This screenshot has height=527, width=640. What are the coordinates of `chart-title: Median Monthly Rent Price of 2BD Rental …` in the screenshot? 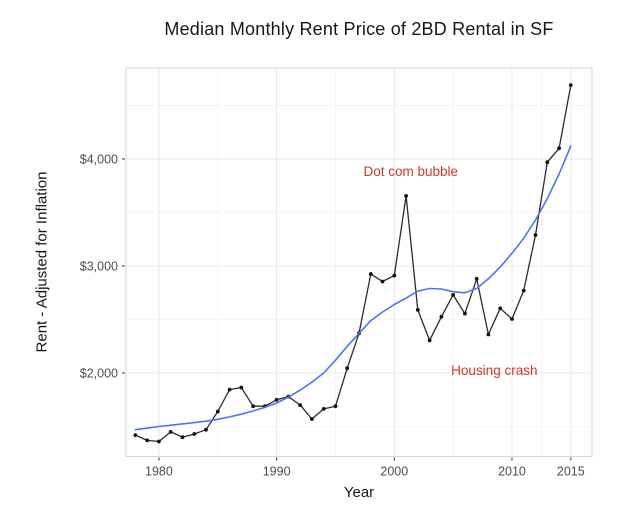 It's located at (359, 29).